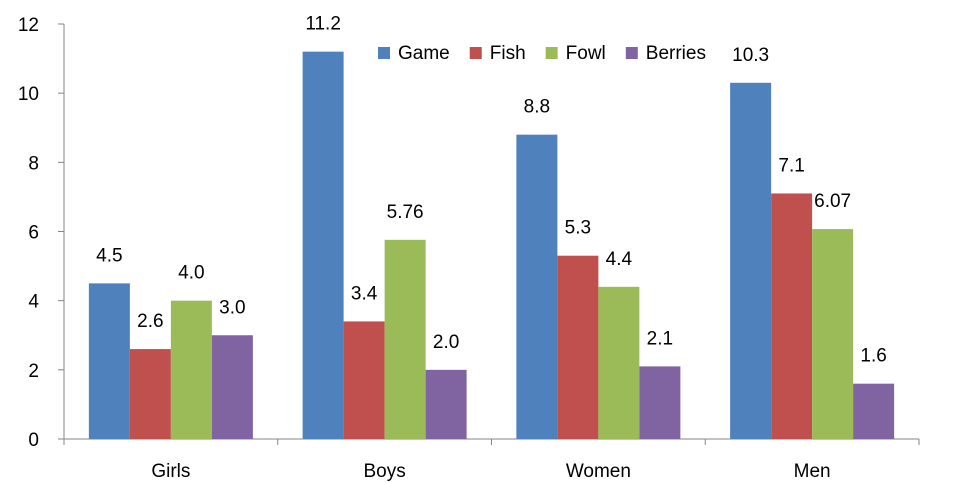 This screenshot has height=483, width=956. Describe the element at coordinates (791, 165) in the screenshot. I see `data-label-fish-men: 7.1` at that location.